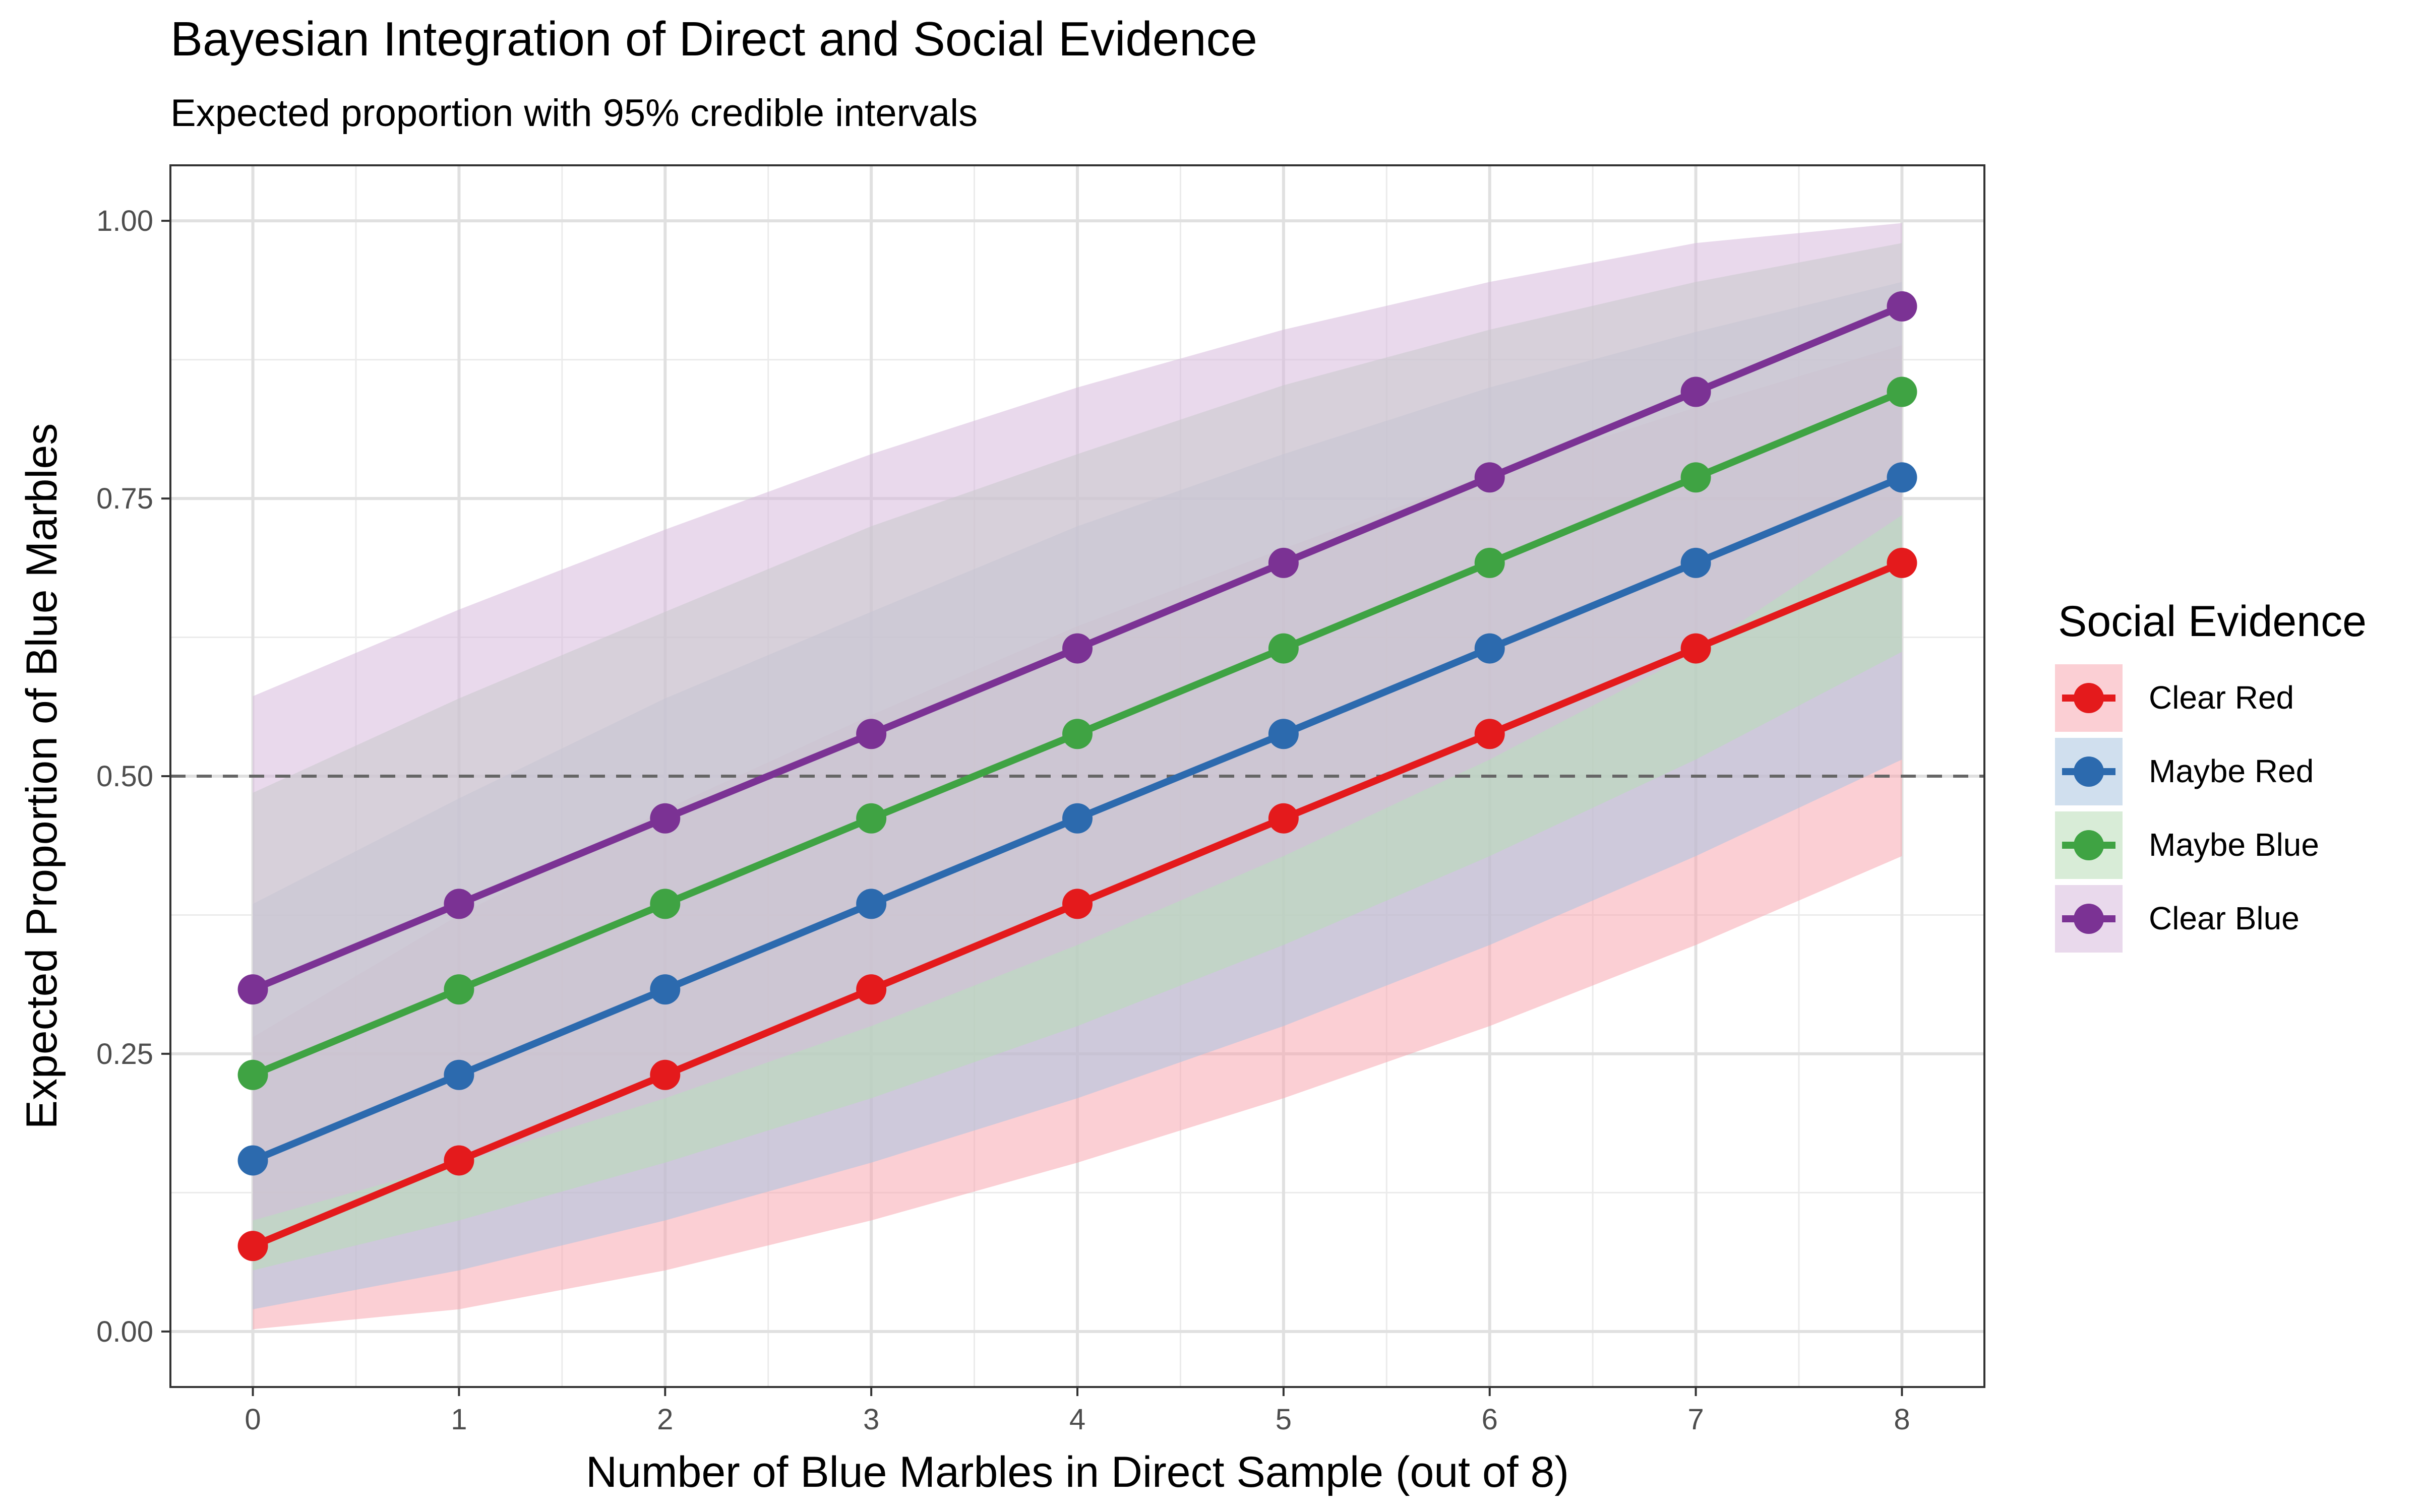 This screenshot has width=2420, height=1512. I want to click on y-tick-label: 0.00, so click(124, 1331).